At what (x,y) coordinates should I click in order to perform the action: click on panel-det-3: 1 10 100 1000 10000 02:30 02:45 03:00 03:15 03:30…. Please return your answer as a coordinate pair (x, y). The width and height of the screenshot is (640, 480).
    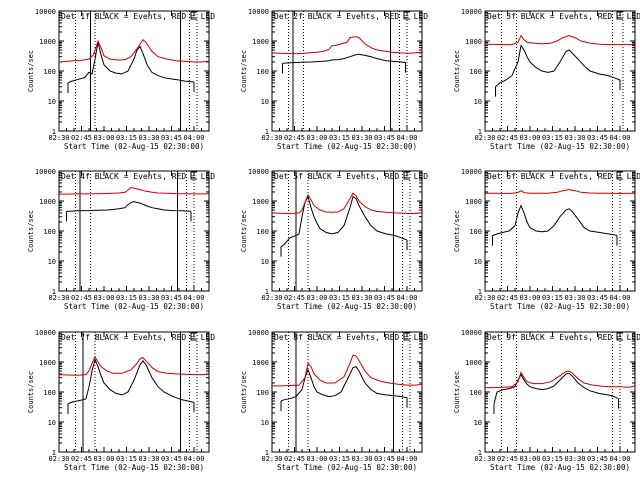
    Looking at the image, I should click on (546, 79).